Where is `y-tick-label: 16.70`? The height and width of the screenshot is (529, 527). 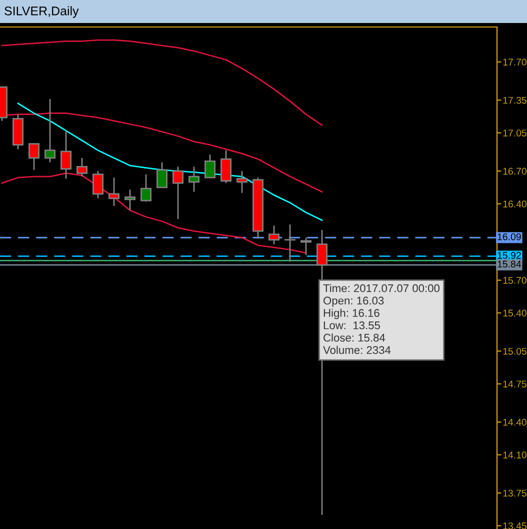
y-tick-label: 16.70 is located at coordinates (515, 171).